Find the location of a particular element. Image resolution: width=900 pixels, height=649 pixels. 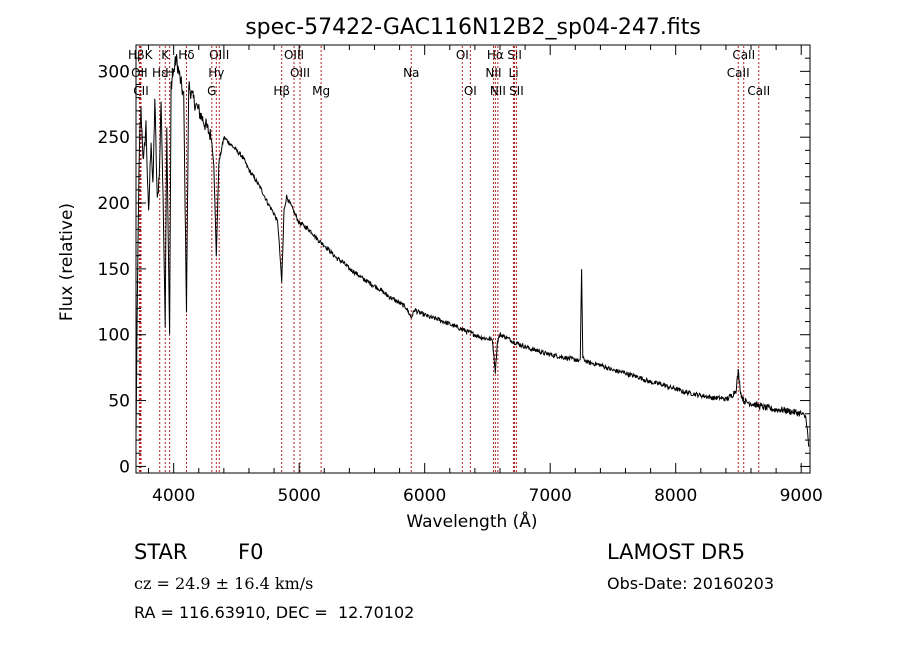

x-tick-label: 4000 is located at coordinates (173, 496).